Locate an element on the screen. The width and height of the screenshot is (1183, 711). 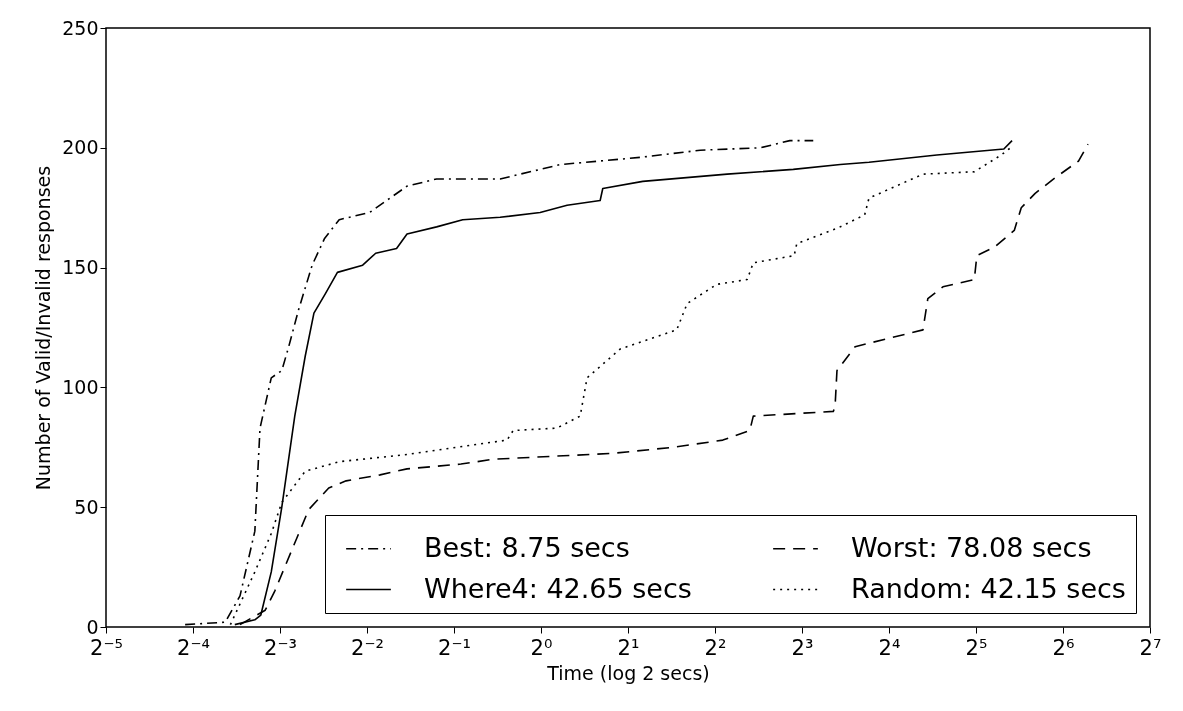
y-tick-label: 200 is located at coordinates (80, 147).